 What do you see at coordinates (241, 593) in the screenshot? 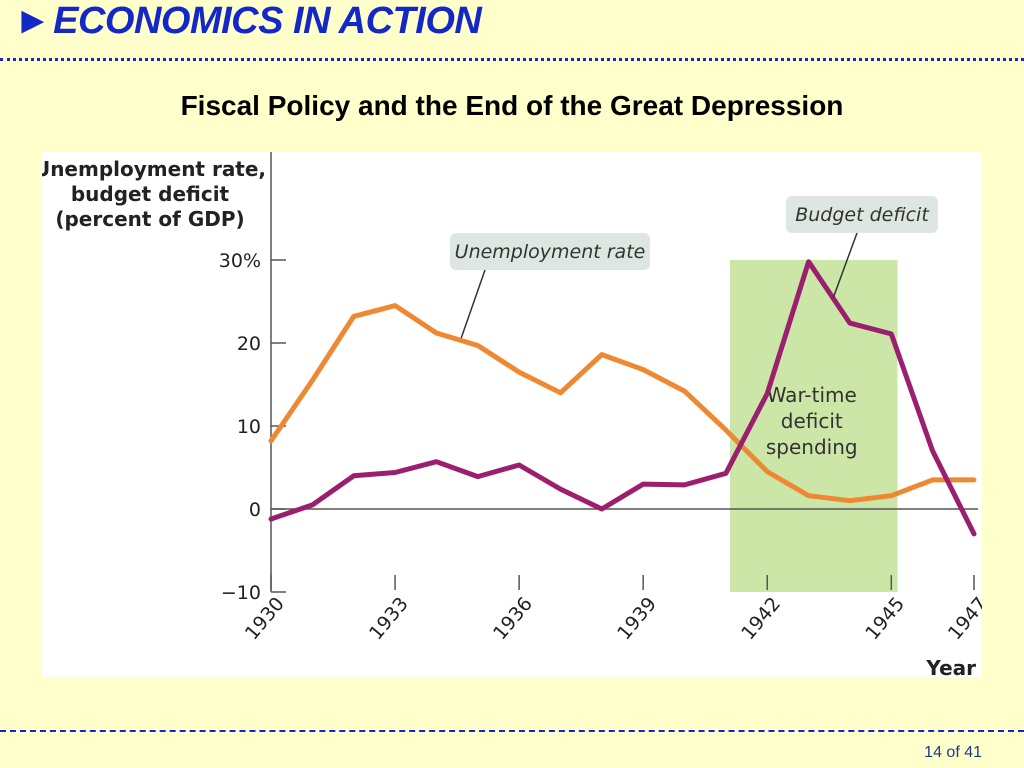
I see `y-tick-label: −10` at bounding box center [241, 593].